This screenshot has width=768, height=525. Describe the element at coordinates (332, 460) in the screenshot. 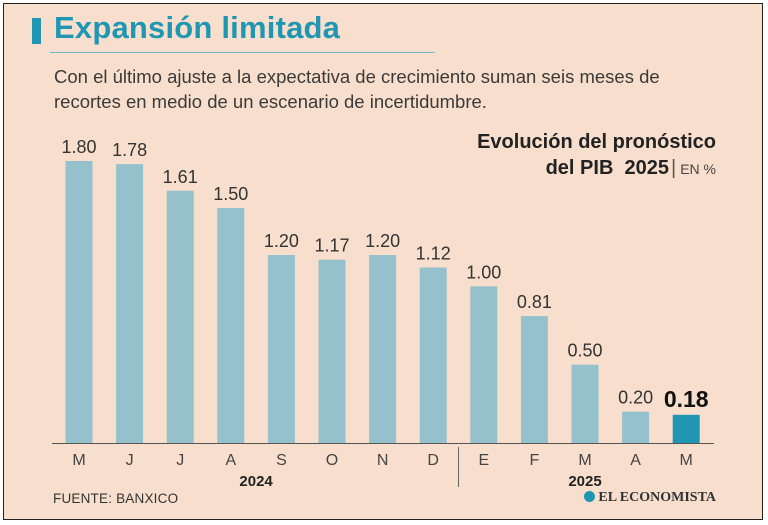

I see `x-tick-label: O` at that location.